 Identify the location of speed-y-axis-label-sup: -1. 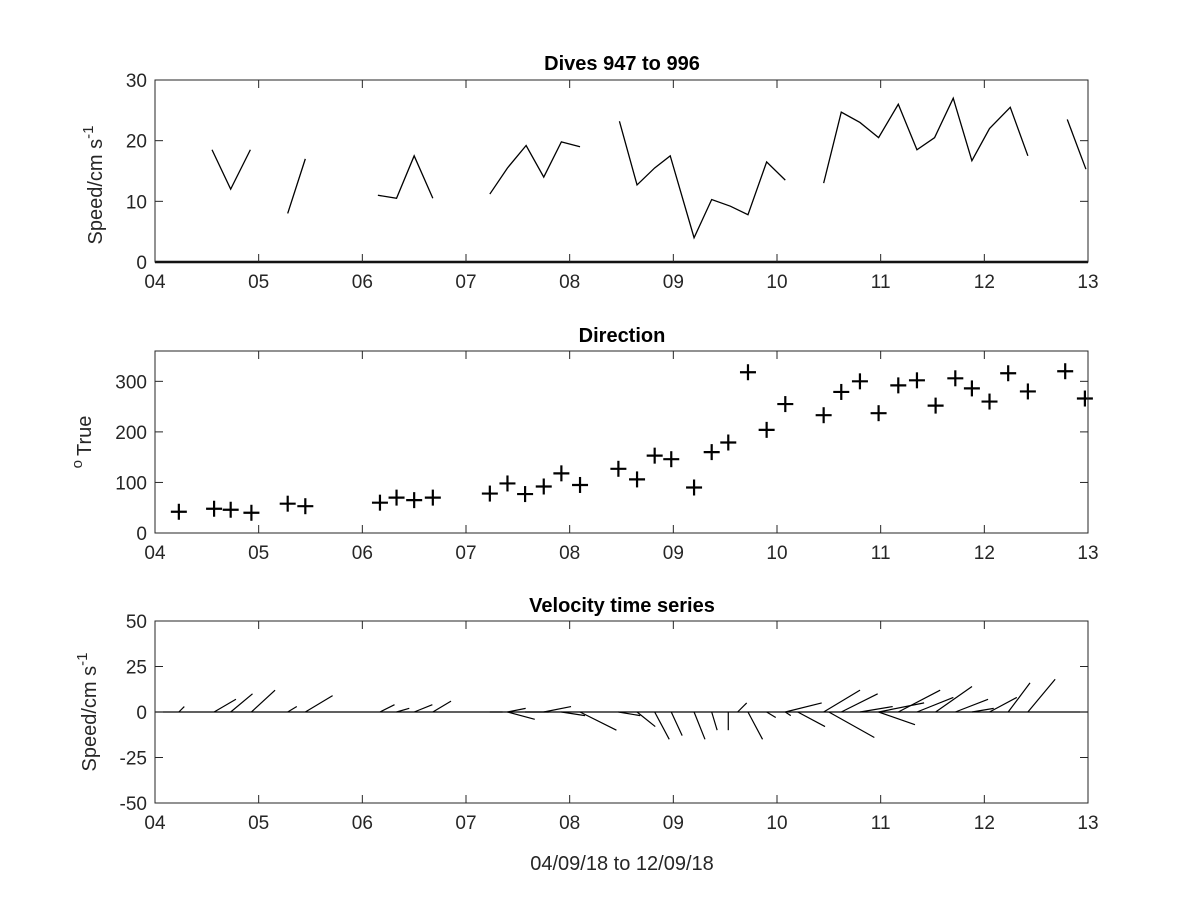
(88, 132).